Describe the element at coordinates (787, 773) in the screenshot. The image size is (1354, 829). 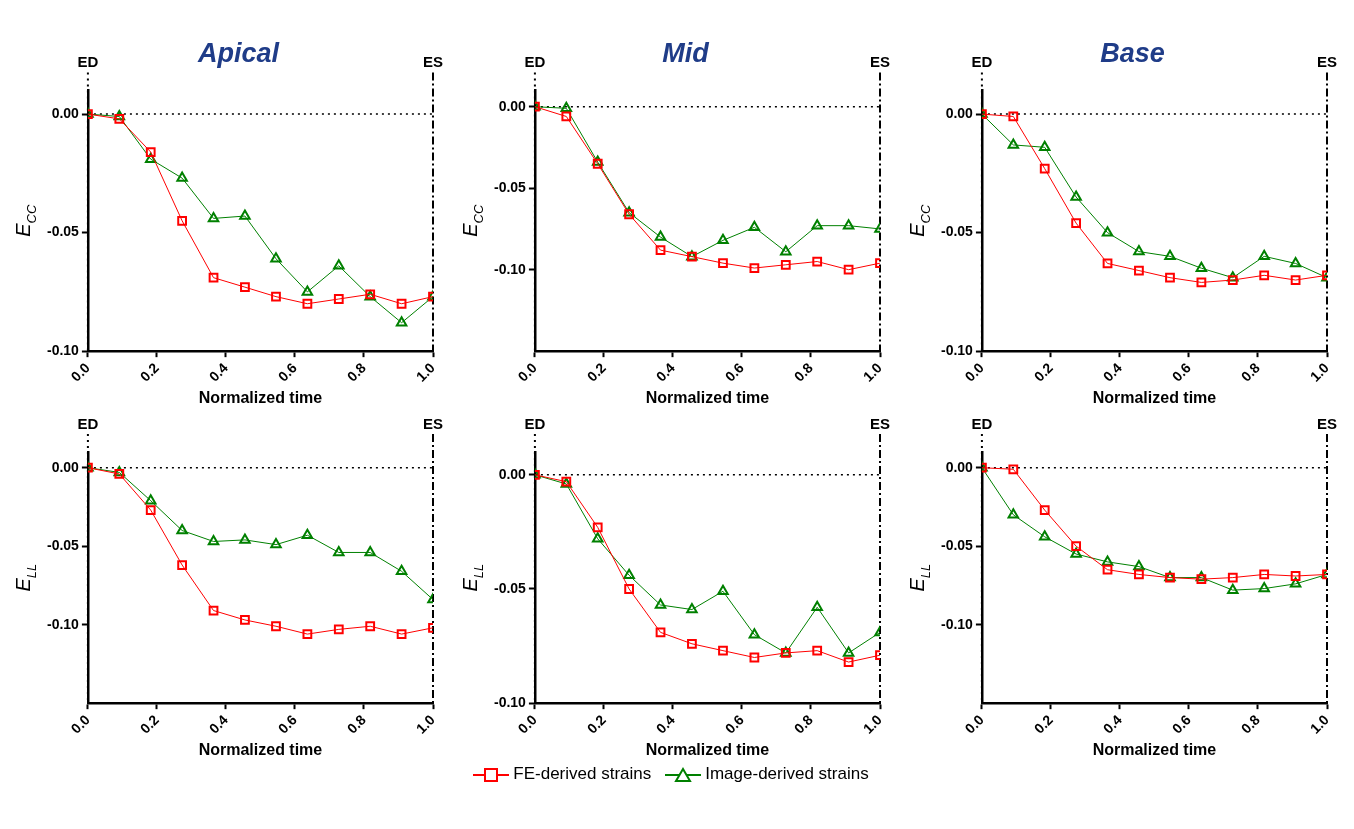
I see `legend-label: Image-derived strains` at that location.